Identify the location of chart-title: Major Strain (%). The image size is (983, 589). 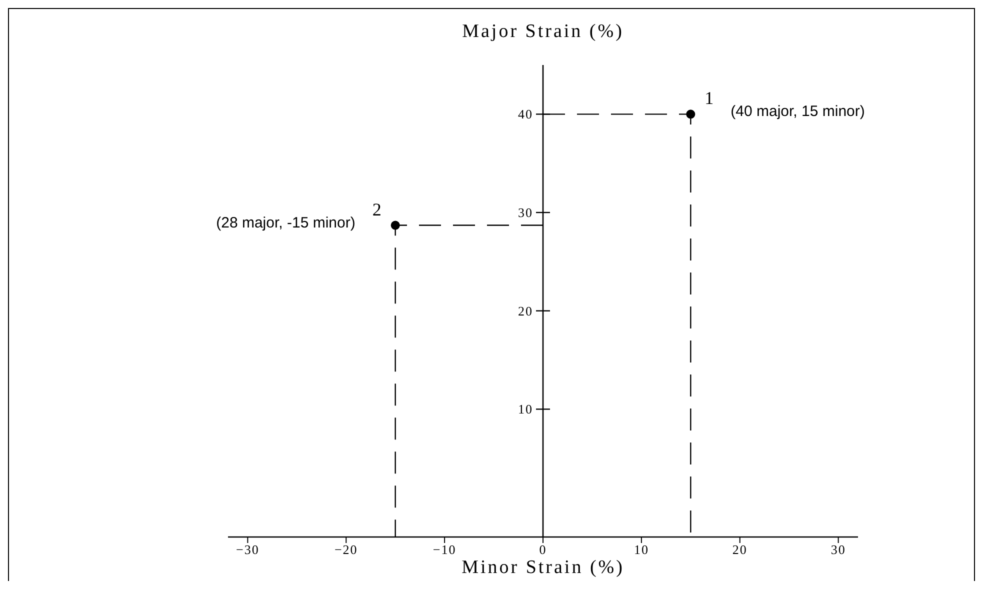
(543, 31).